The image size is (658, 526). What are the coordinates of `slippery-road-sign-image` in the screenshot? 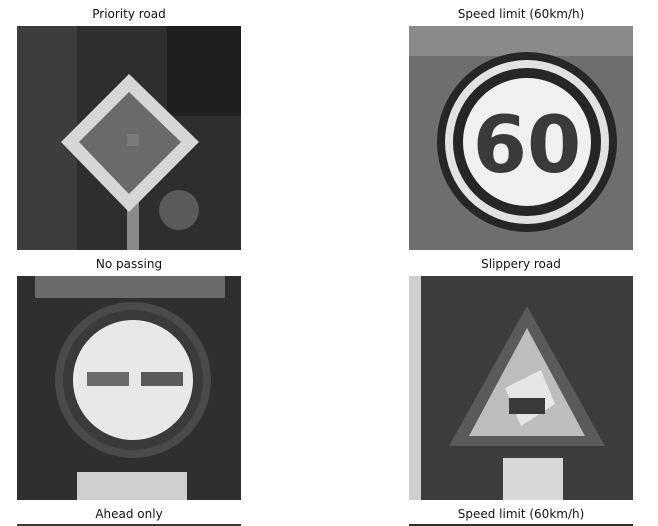 It's located at (521, 388).